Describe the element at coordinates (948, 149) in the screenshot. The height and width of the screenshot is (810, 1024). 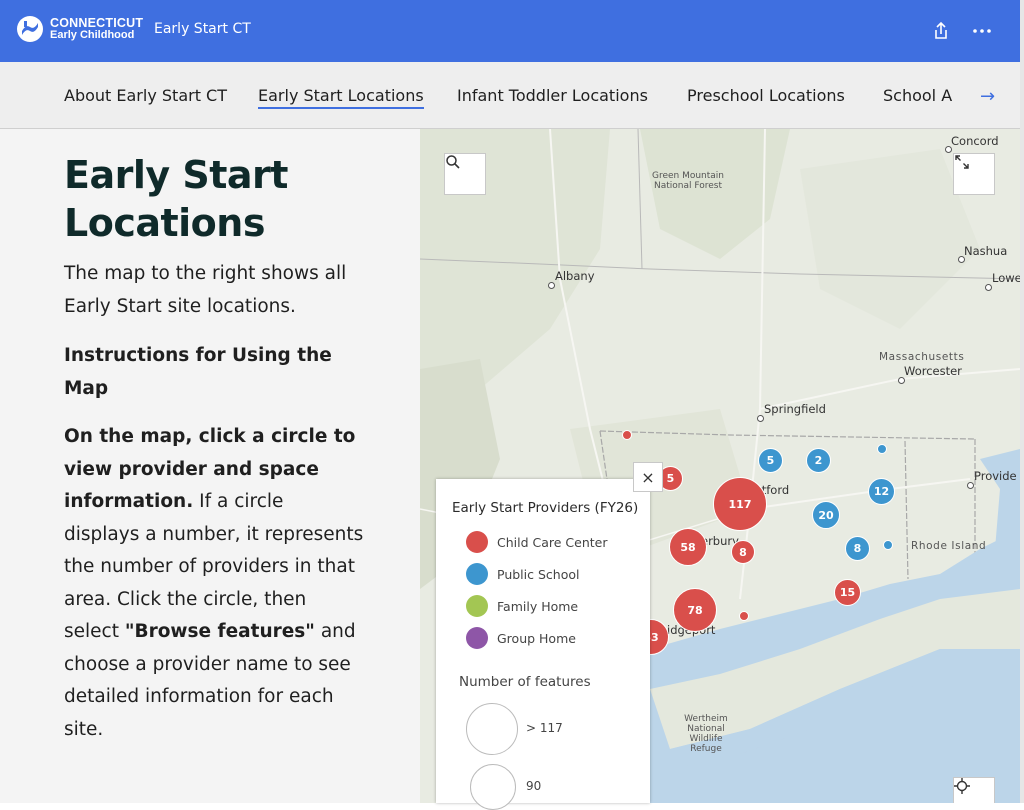
I see `concord-city-dot` at that location.